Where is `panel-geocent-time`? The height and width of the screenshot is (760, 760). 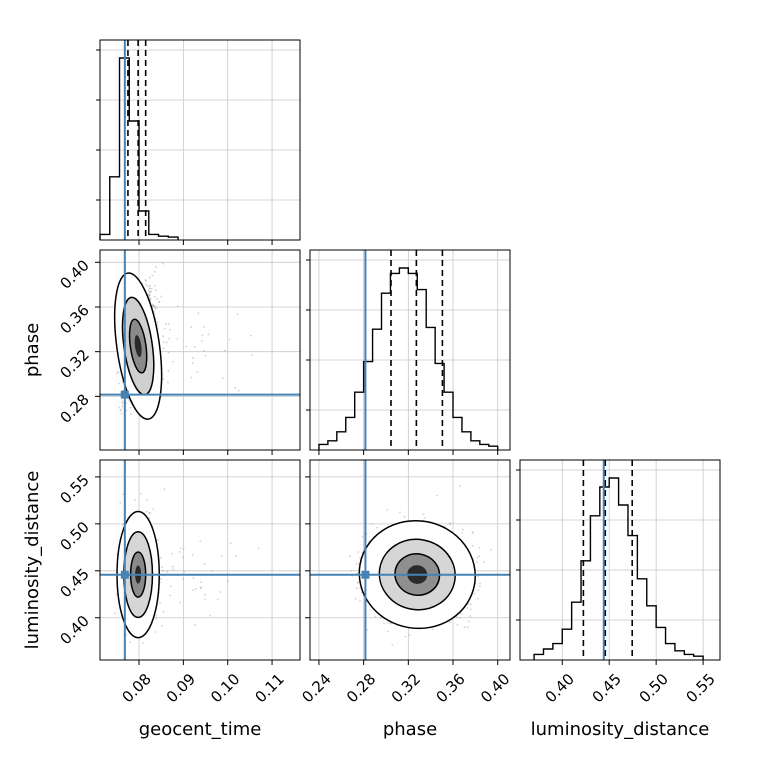 panel-geocent-time is located at coordinates (198, 142).